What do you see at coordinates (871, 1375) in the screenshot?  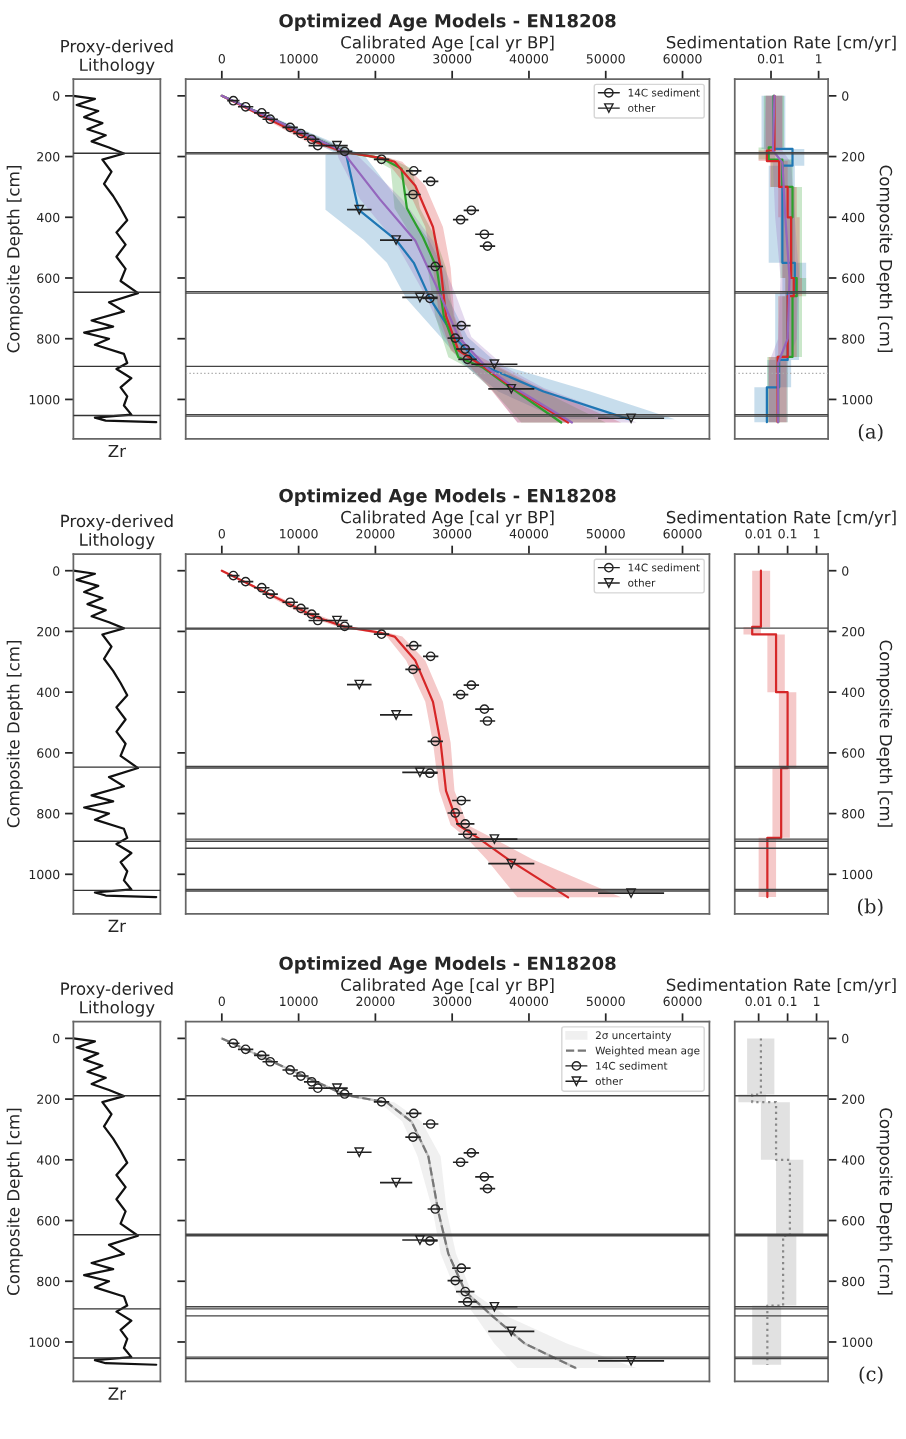 I see `text: (c)` at bounding box center [871, 1375].